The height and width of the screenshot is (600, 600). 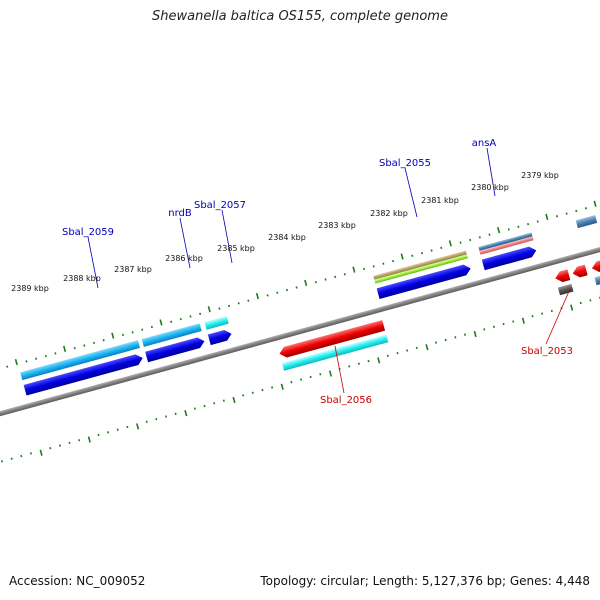 What do you see at coordinates (405, 163) in the screenshot?
I see `gene-label-sbal-2055: Sbal_2055` at bounding box center [405, 163].